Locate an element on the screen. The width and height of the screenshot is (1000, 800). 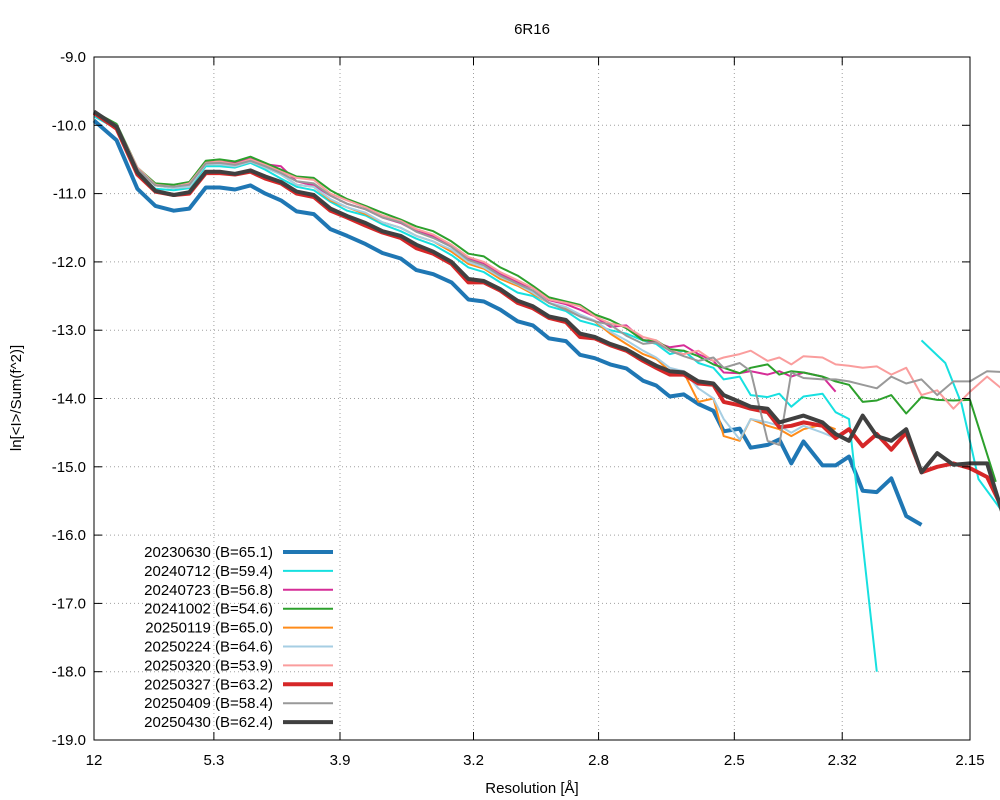
y-tick-label: -18.0 is located at coordinates (69, 672).